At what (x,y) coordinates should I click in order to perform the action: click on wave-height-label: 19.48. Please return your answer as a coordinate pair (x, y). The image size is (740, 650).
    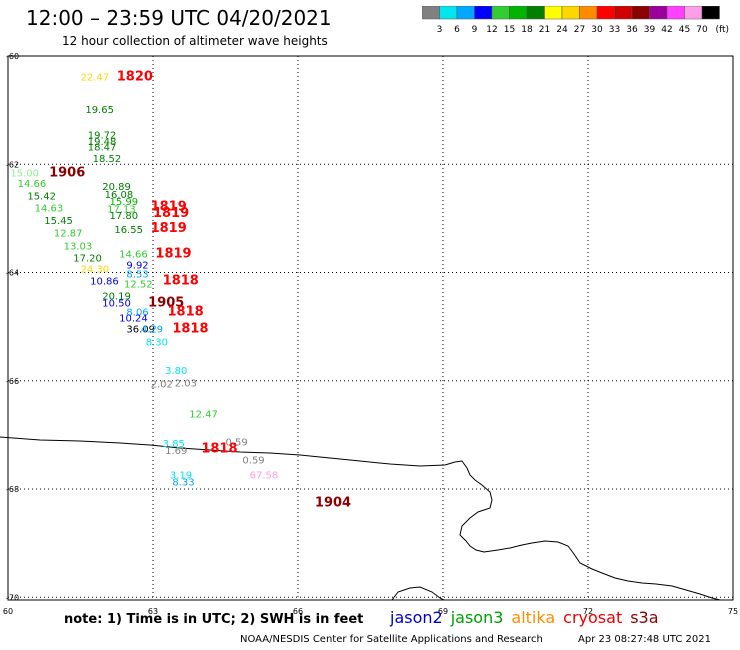
    Looking at the image, I should click on (102, 142).